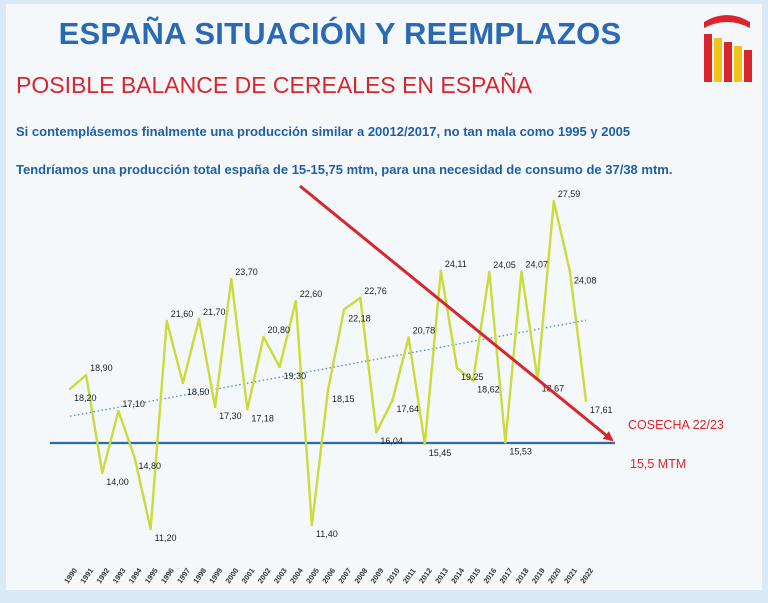 This screenshot has width=768, height=603. Describe the element at coordinates (262, 418) in the screenshot. I see `data-label: 17,18` at that location.